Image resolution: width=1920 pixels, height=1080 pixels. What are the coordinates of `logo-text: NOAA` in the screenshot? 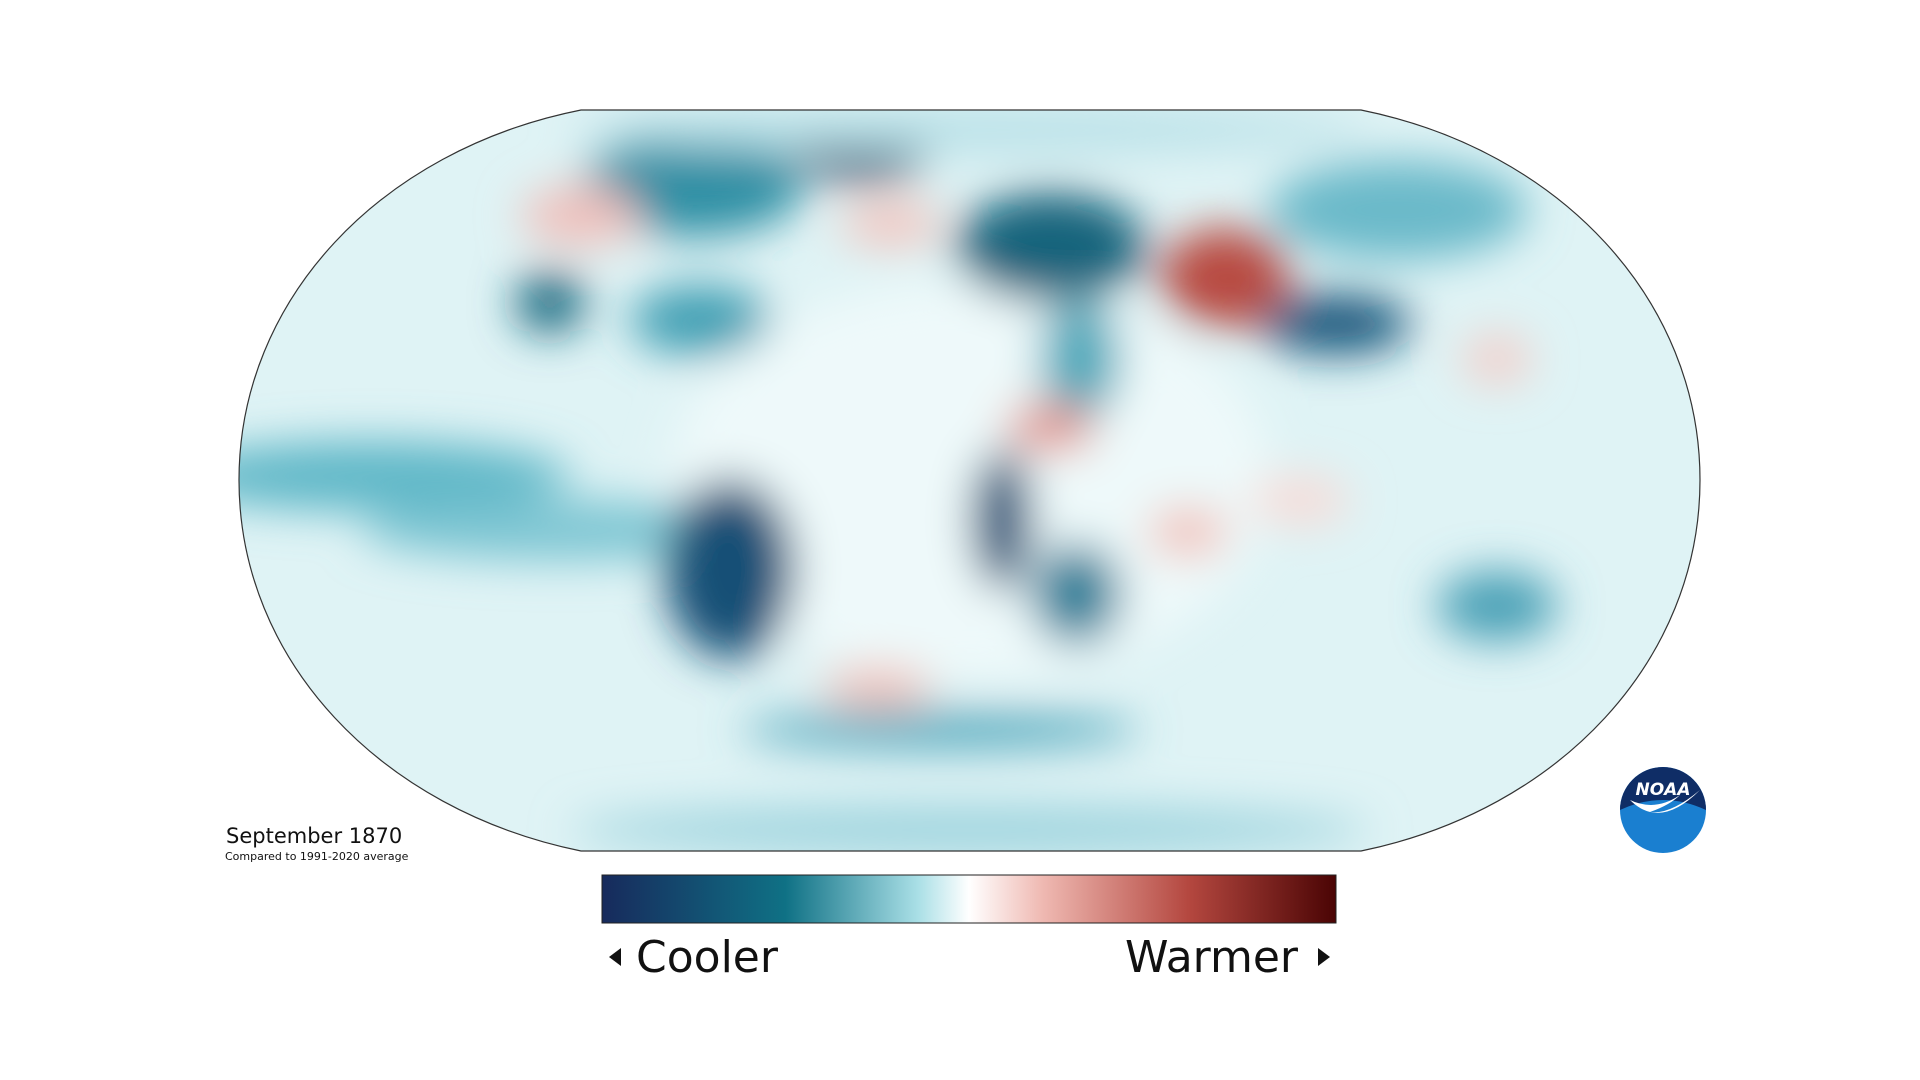 It's located at (1663, 790).